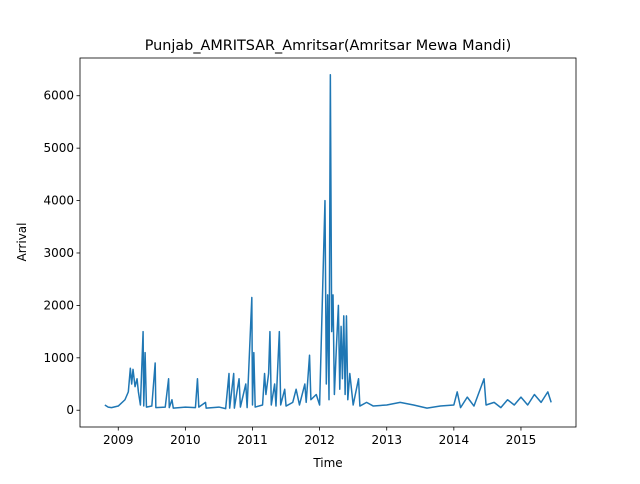  I want to click on y-tick-label: 6000, so click(58, 96).